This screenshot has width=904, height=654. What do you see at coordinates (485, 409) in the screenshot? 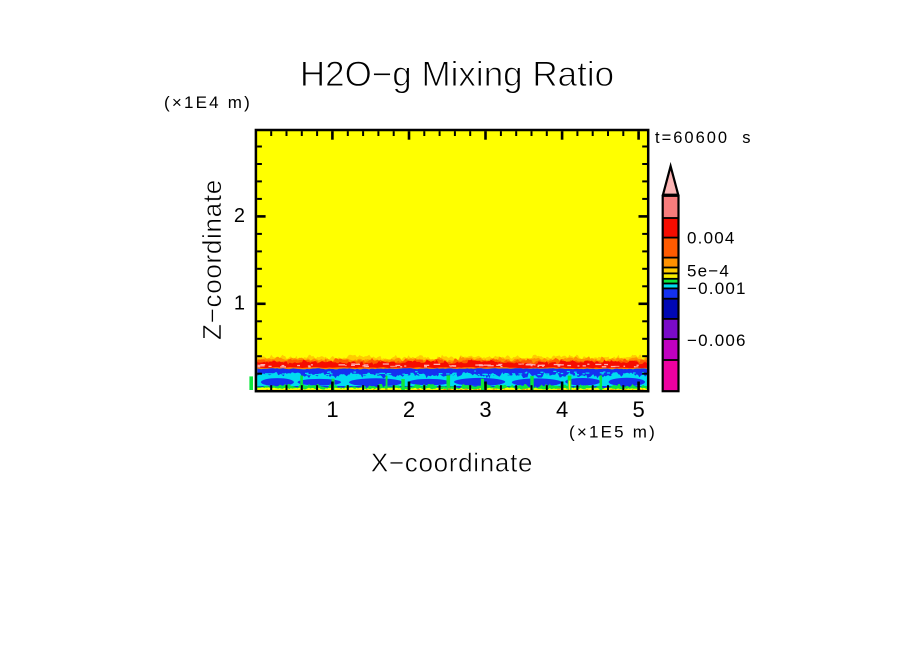
I see `svg-text: 3` at bounding box center [485, 409].